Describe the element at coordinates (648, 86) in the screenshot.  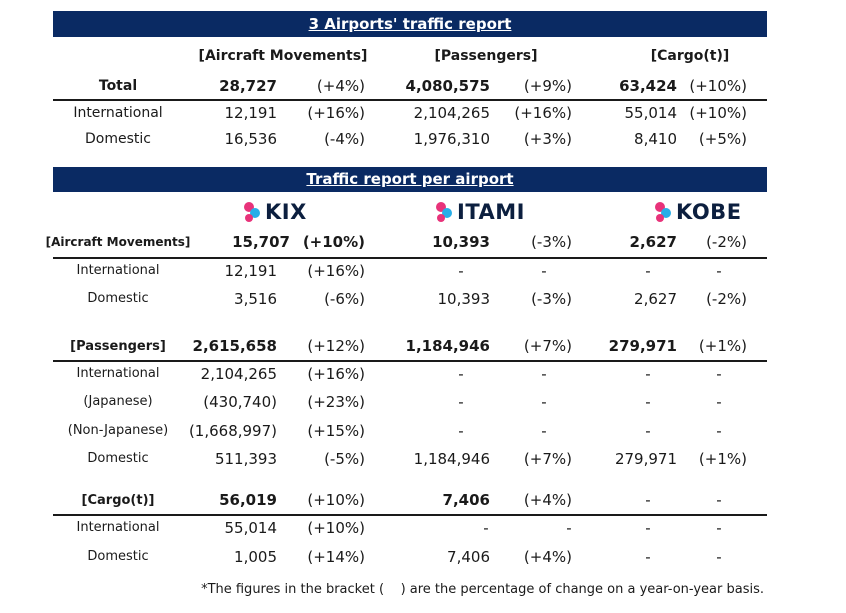
I see `summary-value: 63,424` at that location.